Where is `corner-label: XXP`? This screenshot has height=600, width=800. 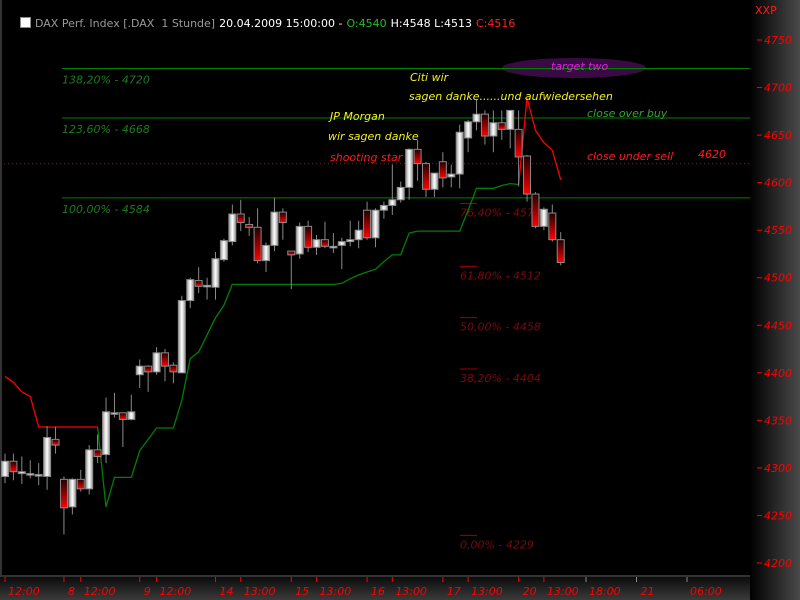
corner-label: XXP is located at coordinates (766, 10).